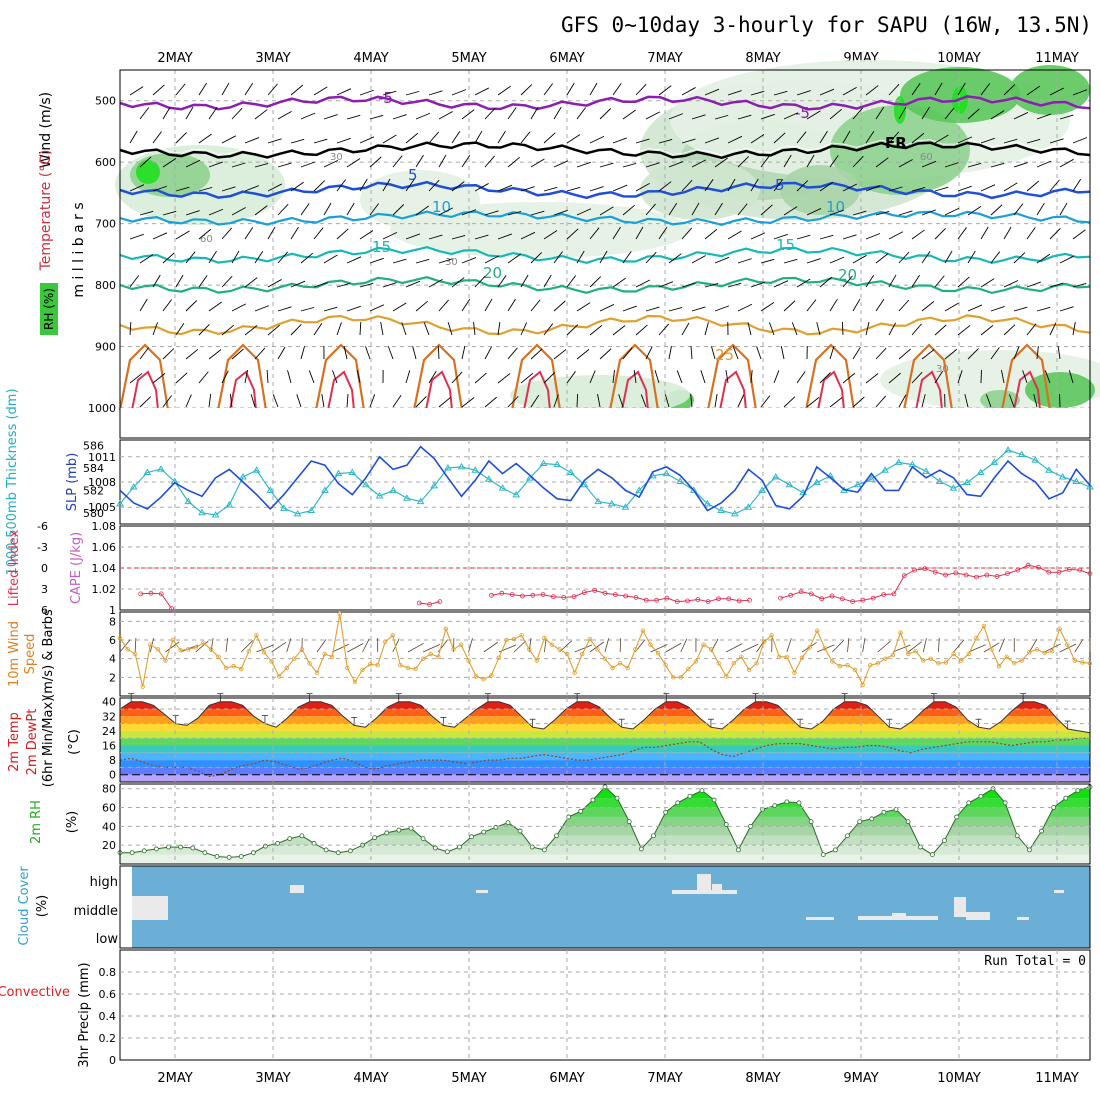 The image size is (1100, 1100). Describe the element at coordinates (959, 58) in the screenshot. I see `top-date-label: 10MAY` at that location.